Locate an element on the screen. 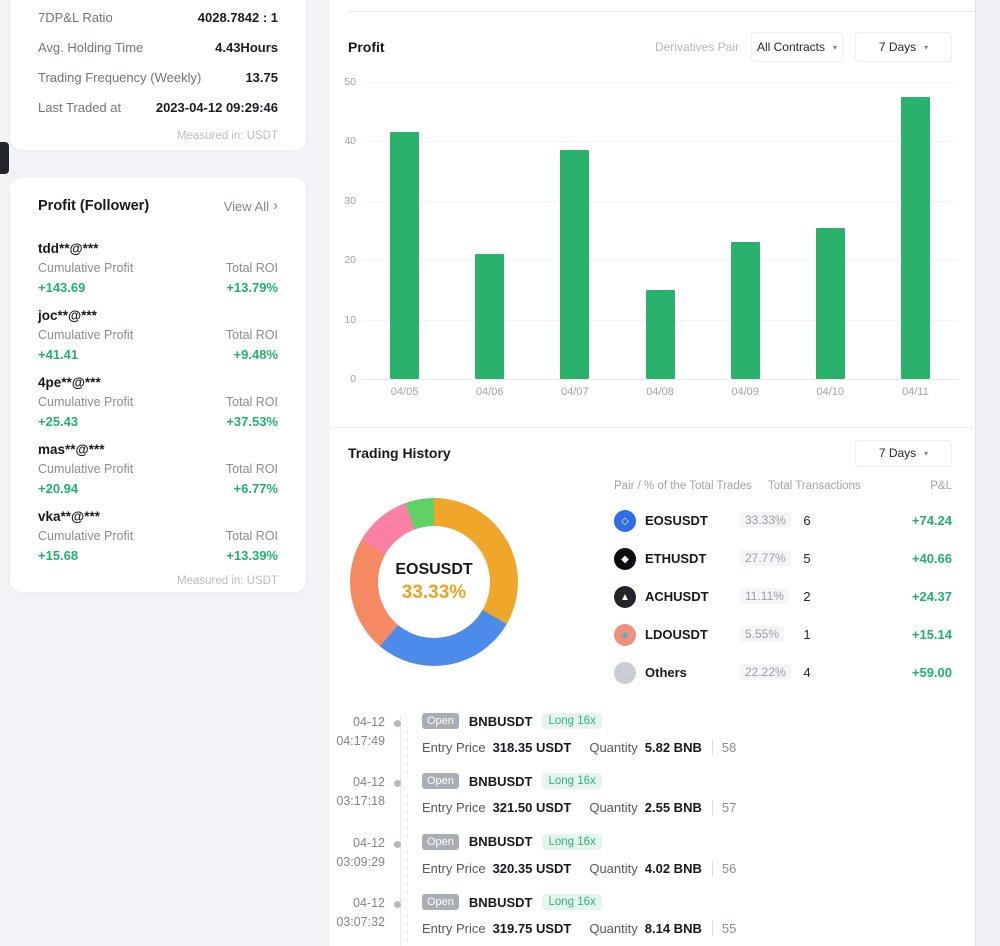 The image size is (1000, 946). pair-symbol: EOSUSDT is located at coordinates (676, 520).